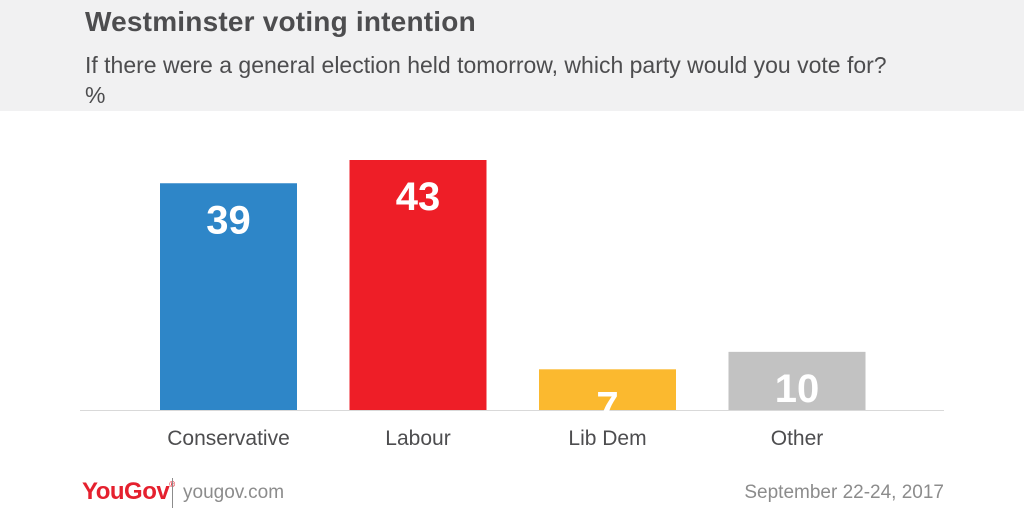 This screenshot has width=1024, height=512. I want to click on data-label-other: 10, so click(797, 389).